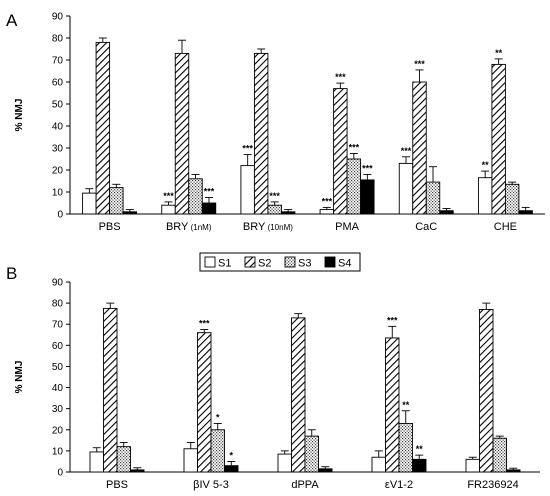 Image resolution: width=550 pixels, height=496 pixels. I want to click on x-tick-label-text: FR236924, so click(492, 485).